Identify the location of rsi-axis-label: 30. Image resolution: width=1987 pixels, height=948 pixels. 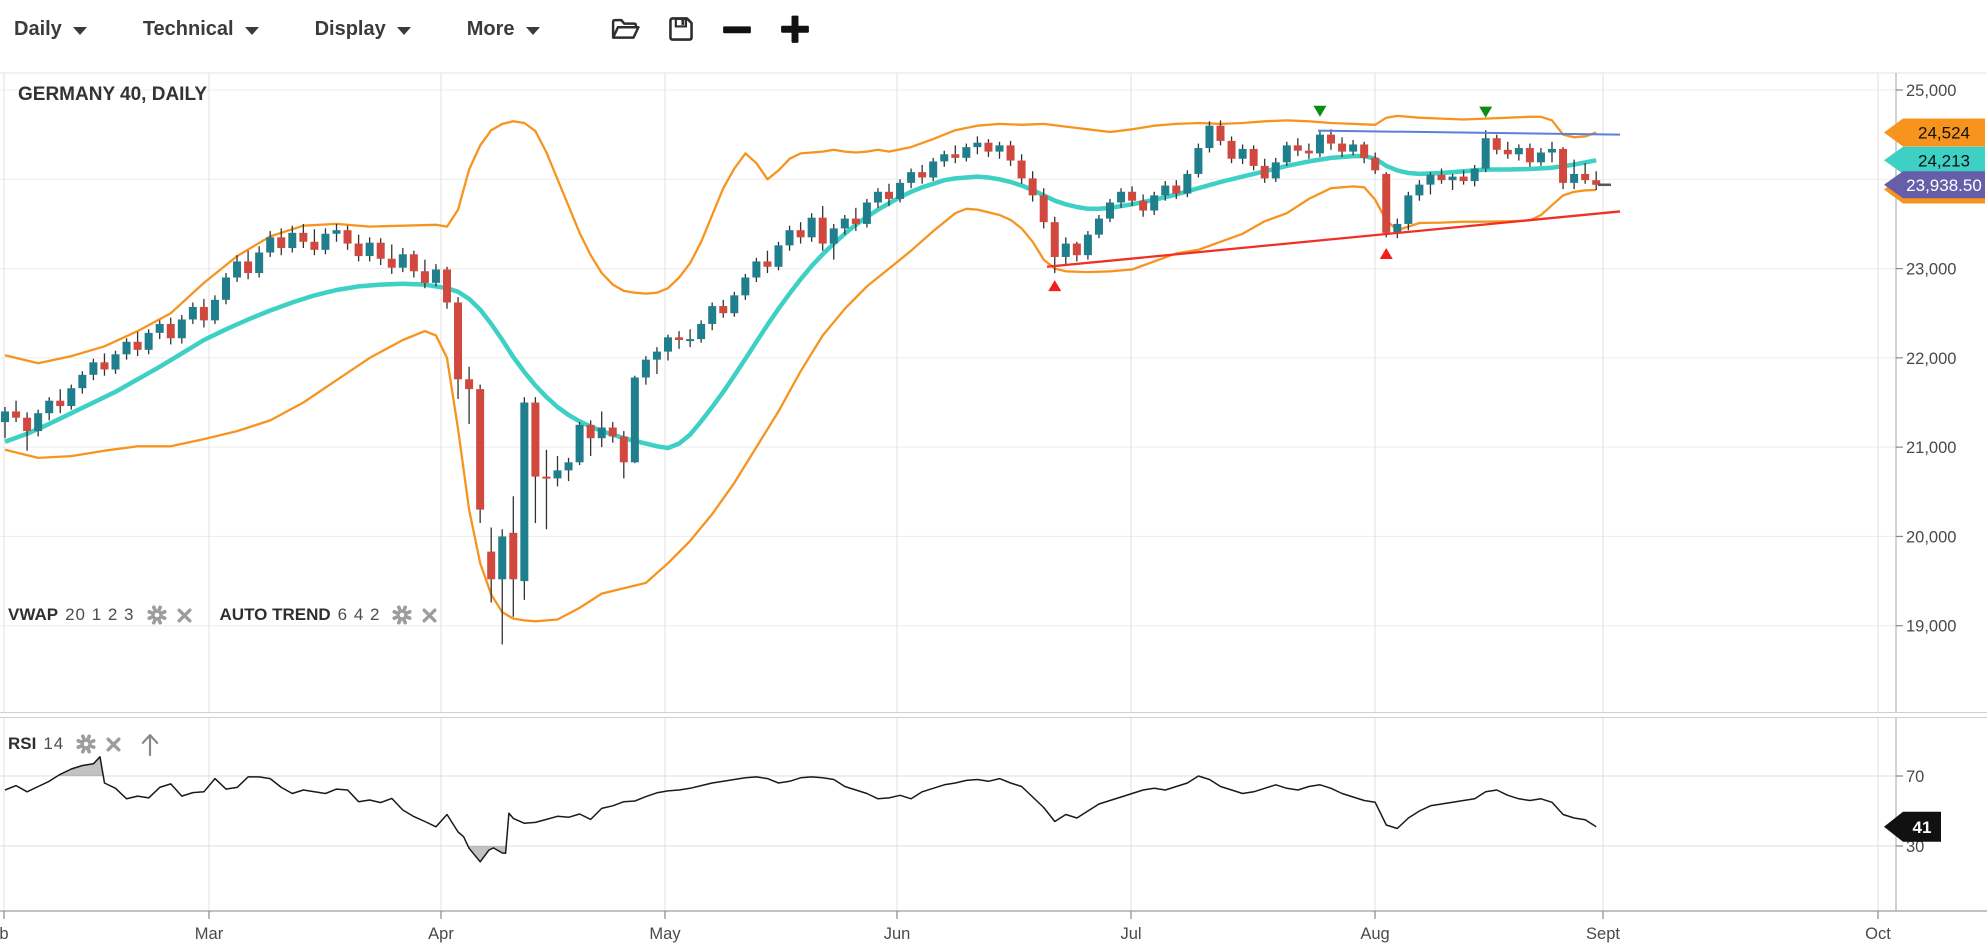
(1915, 847).